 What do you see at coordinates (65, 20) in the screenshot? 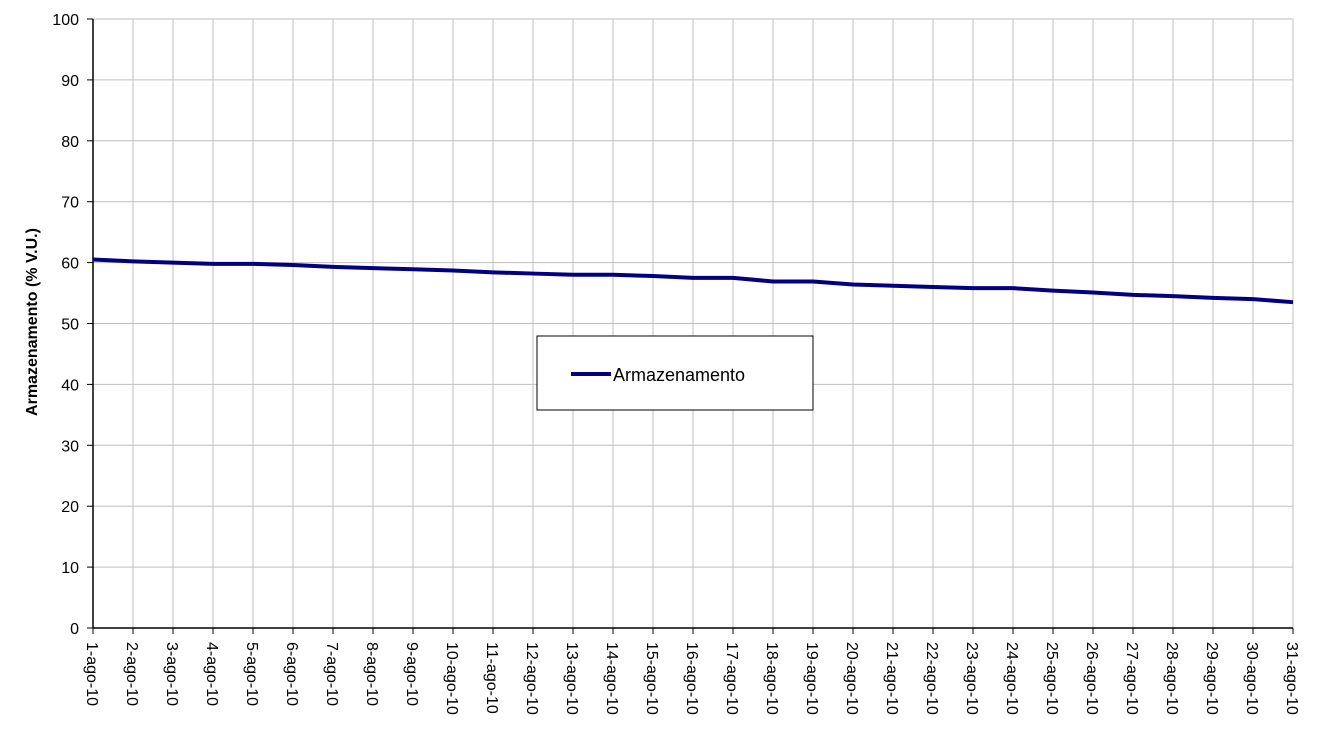
I see `y-tick-label: 100` at bounding box center [65, 20].